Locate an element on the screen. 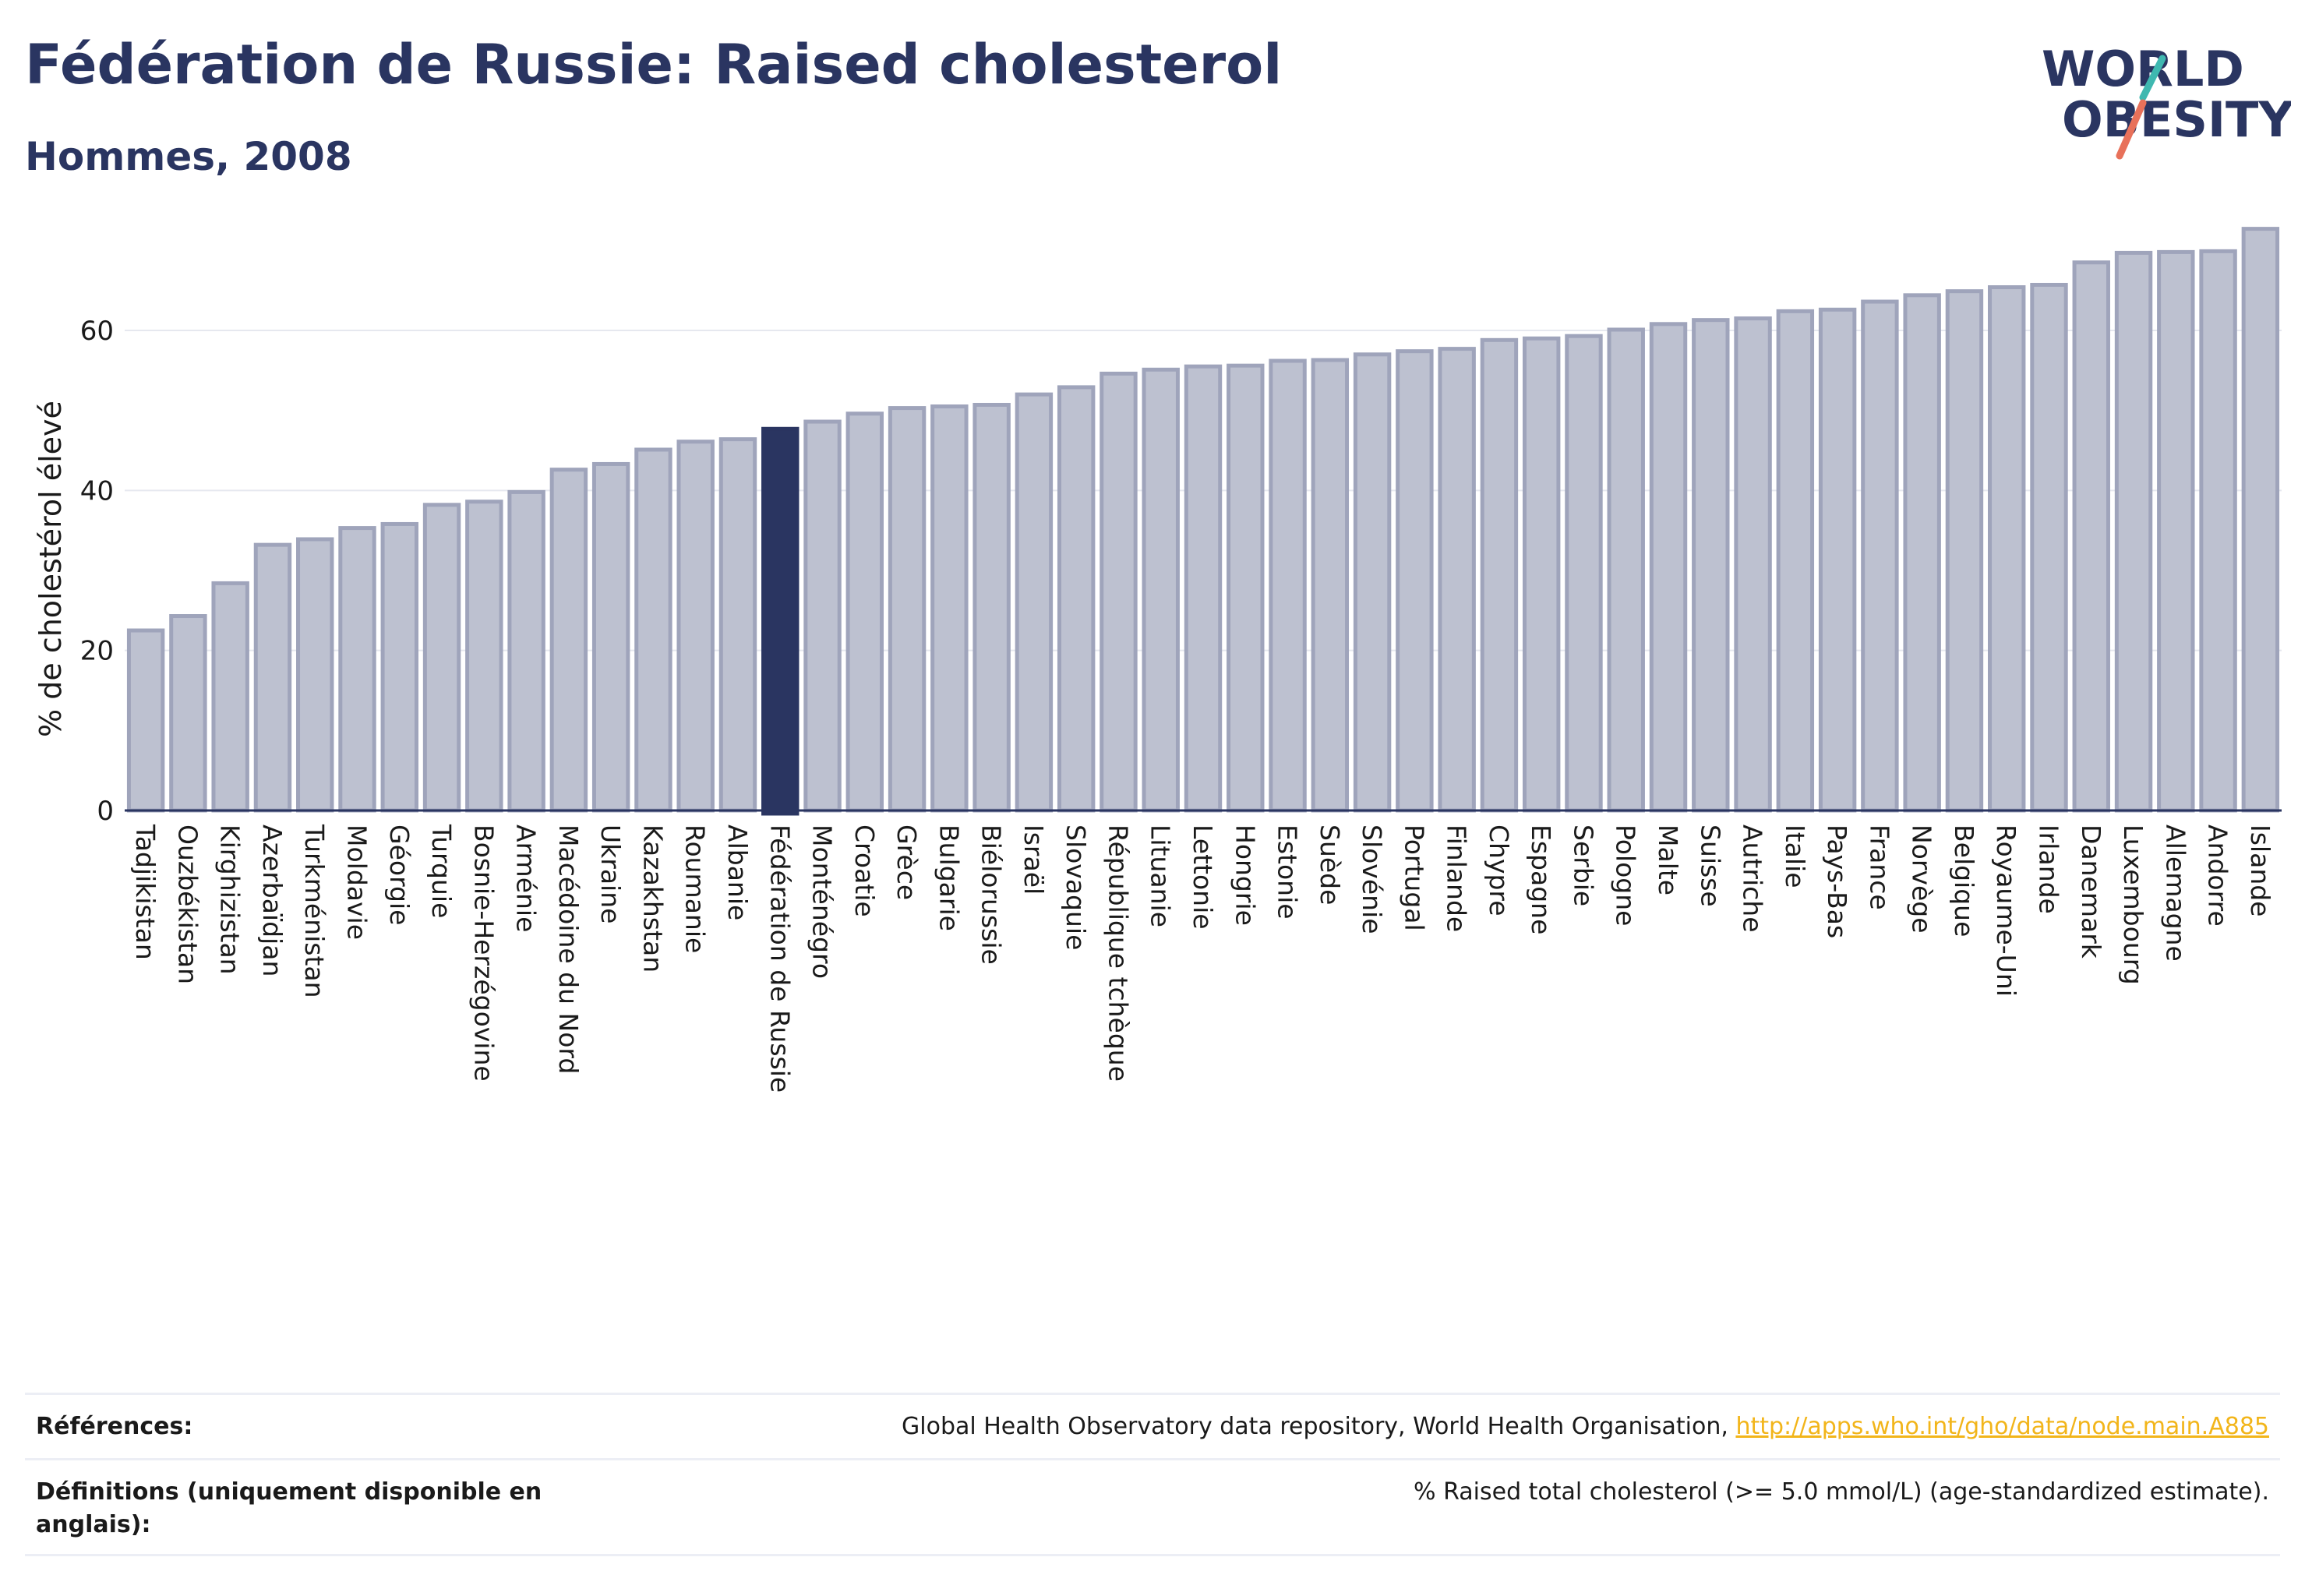 The width and height of the screenshot is (2305, 1596). x-tick-label: Pays-Bas is located at coordinates (1837, 881).